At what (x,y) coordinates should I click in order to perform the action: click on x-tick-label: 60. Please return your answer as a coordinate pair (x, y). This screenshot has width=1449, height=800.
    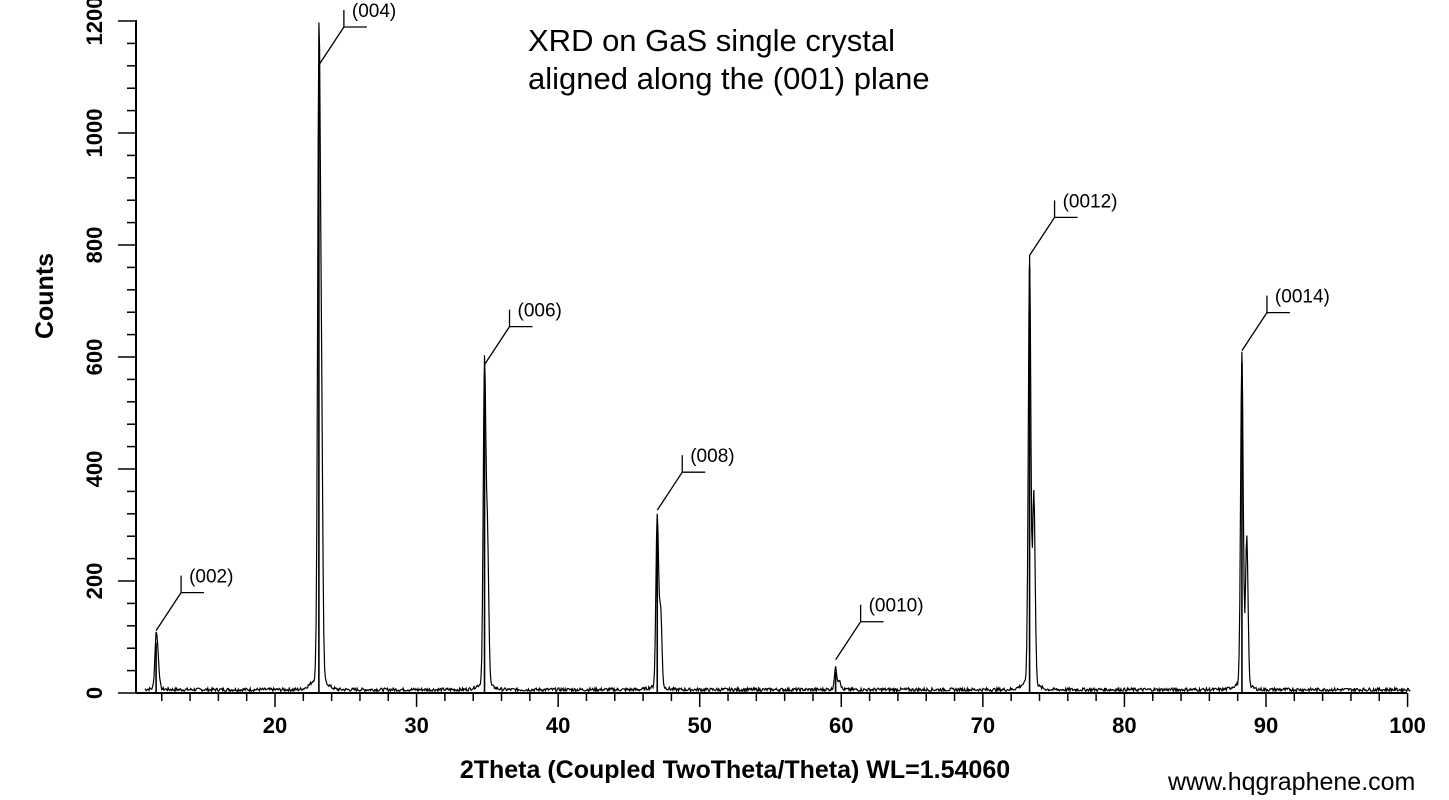
    Looking at the image, I should click on (841, 725).